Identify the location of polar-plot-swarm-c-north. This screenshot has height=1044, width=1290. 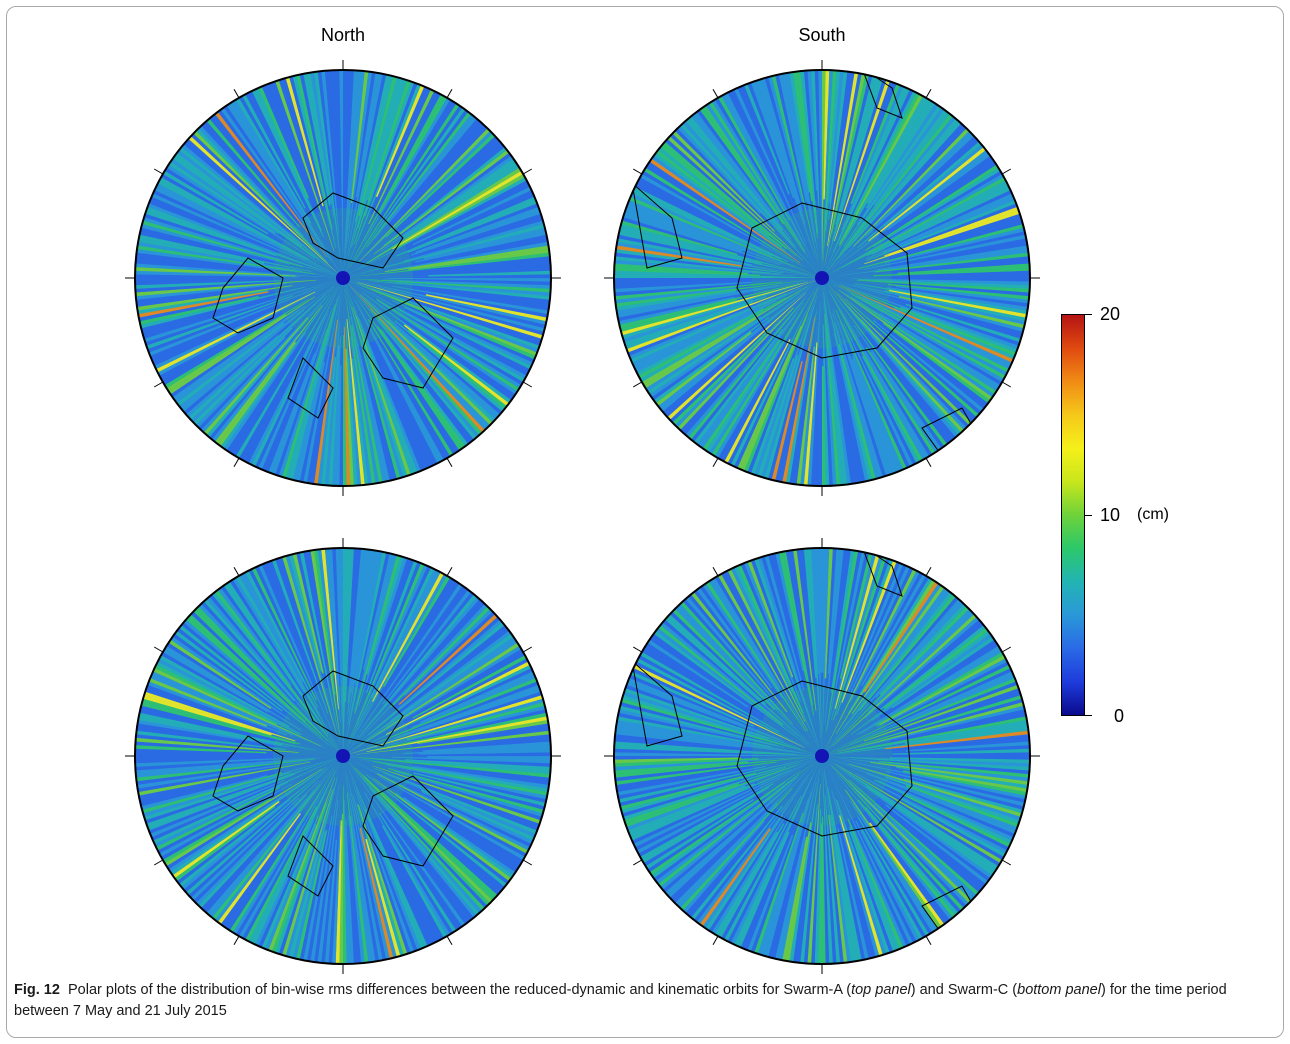
(343, 756).